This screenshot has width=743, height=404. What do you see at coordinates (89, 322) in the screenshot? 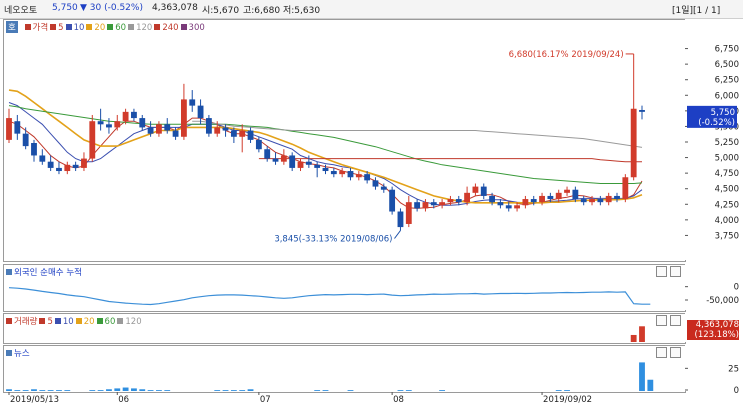
I see `legend-item-3: 20` at bounding box center [89, 322].